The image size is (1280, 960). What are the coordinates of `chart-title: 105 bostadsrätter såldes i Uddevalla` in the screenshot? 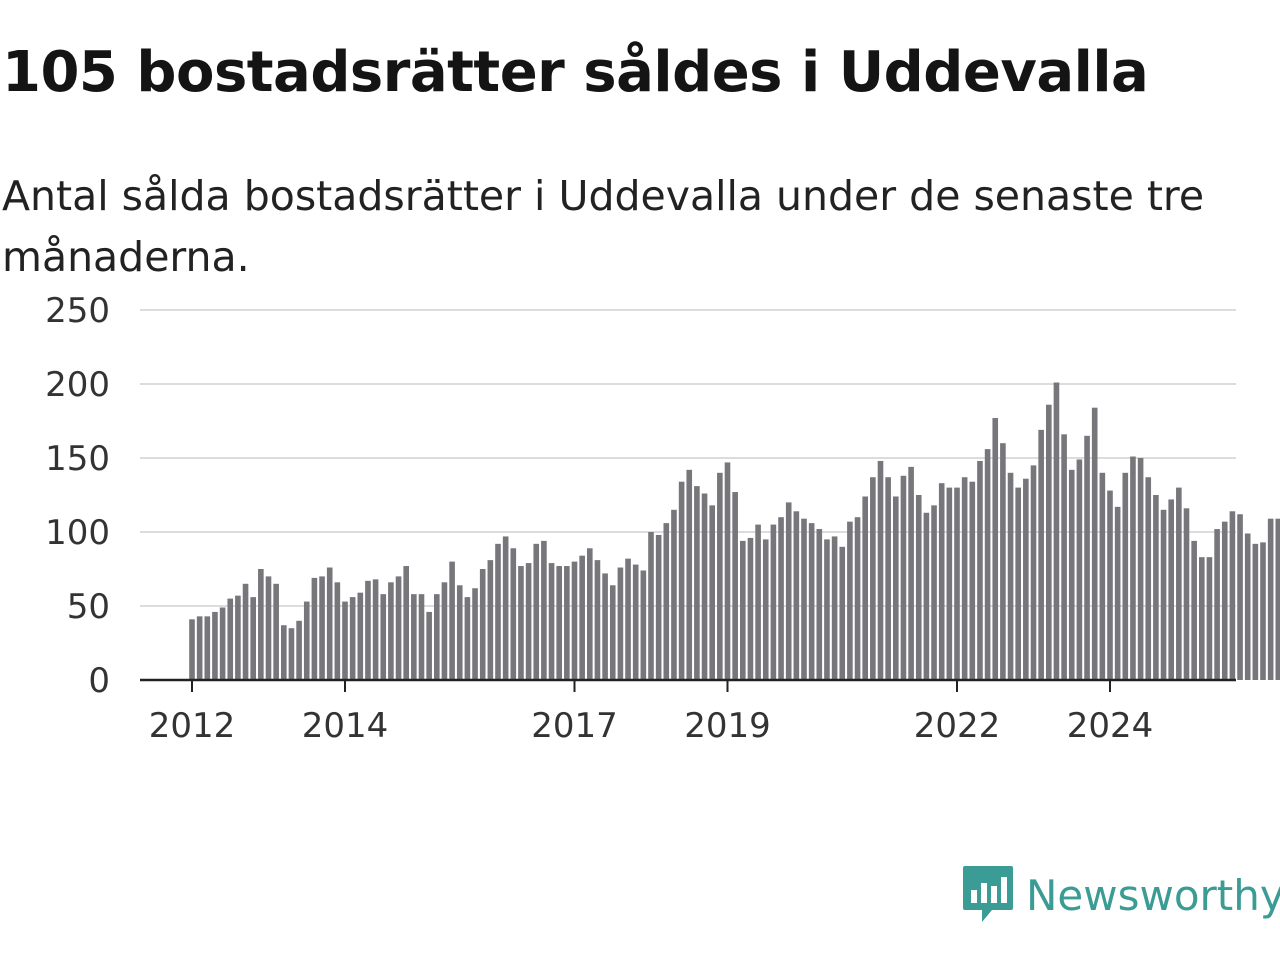 It's located at (575, 72).